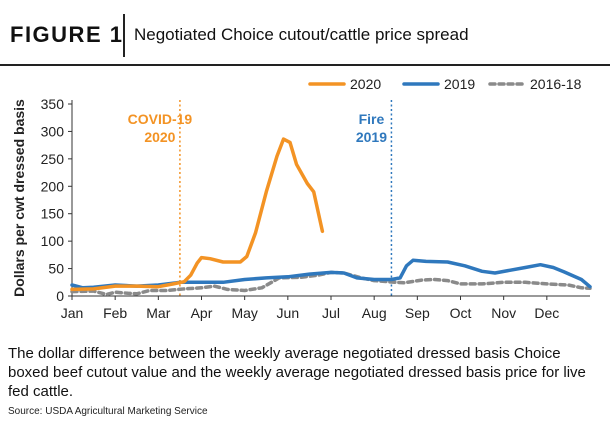 This screenshot has width=610, height=427. Describe the element at coordinates (546, 313) in the screenshot. I see `x-tick-label: Dec` at that location.